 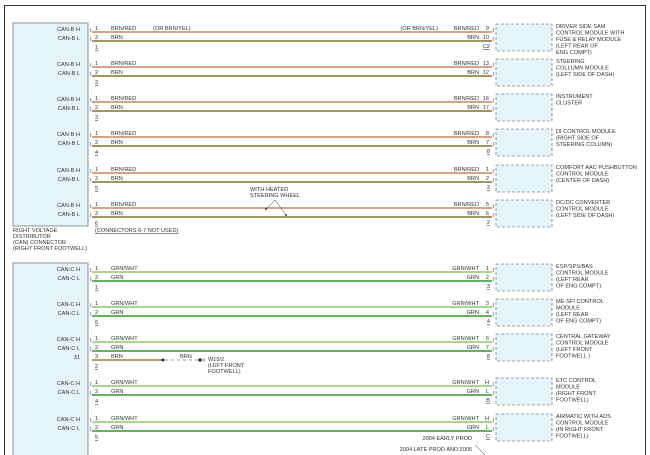 What do you see at coordinates (569, 104) in the screenshot?
I see `module-name-line: CLUSTER` at bounding box center [569, 104].